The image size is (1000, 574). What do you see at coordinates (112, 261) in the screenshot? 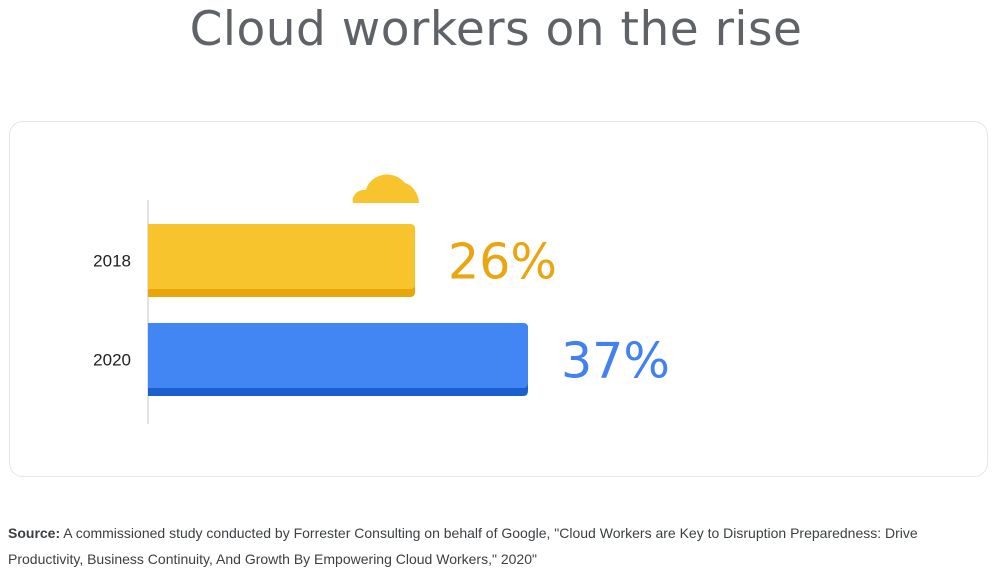
I see `category-label: 2018` at bounding box center [112, 261].